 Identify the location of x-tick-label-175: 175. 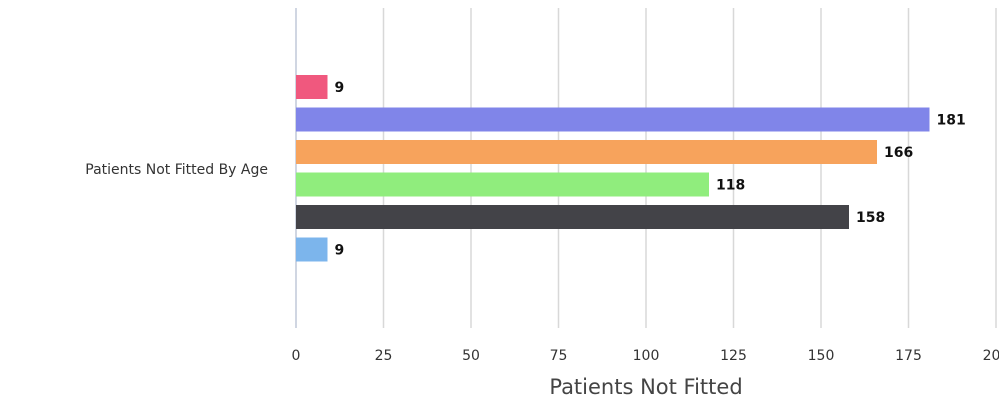
(908, 356).